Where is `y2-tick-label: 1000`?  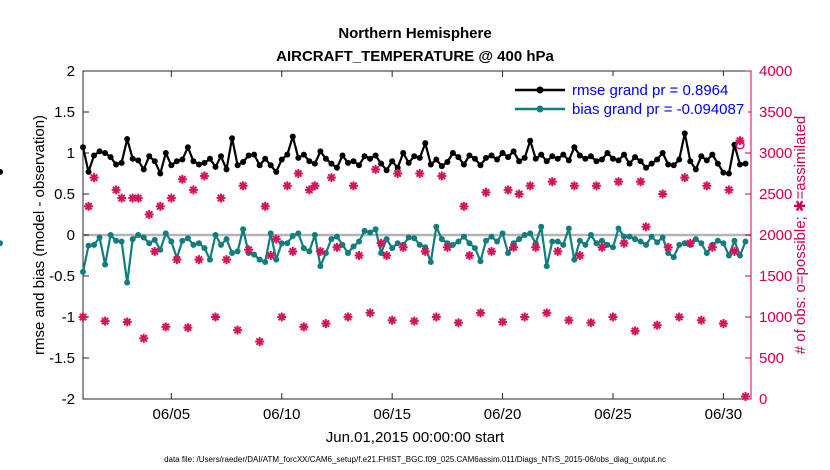 y2-tick-label: 1000 is located at coordinates (775, 317).